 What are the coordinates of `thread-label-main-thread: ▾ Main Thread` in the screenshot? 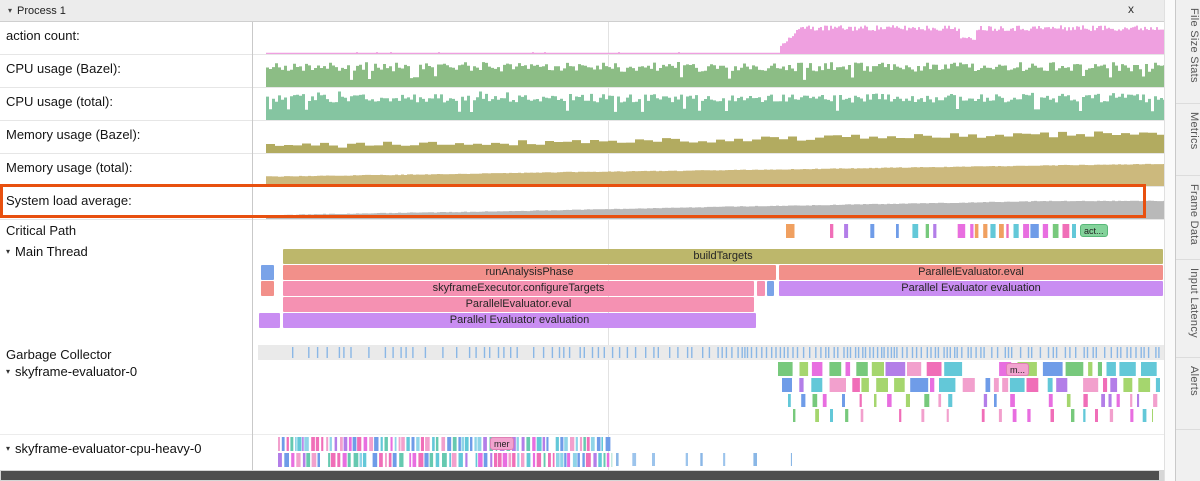 It's located at (47, 251).